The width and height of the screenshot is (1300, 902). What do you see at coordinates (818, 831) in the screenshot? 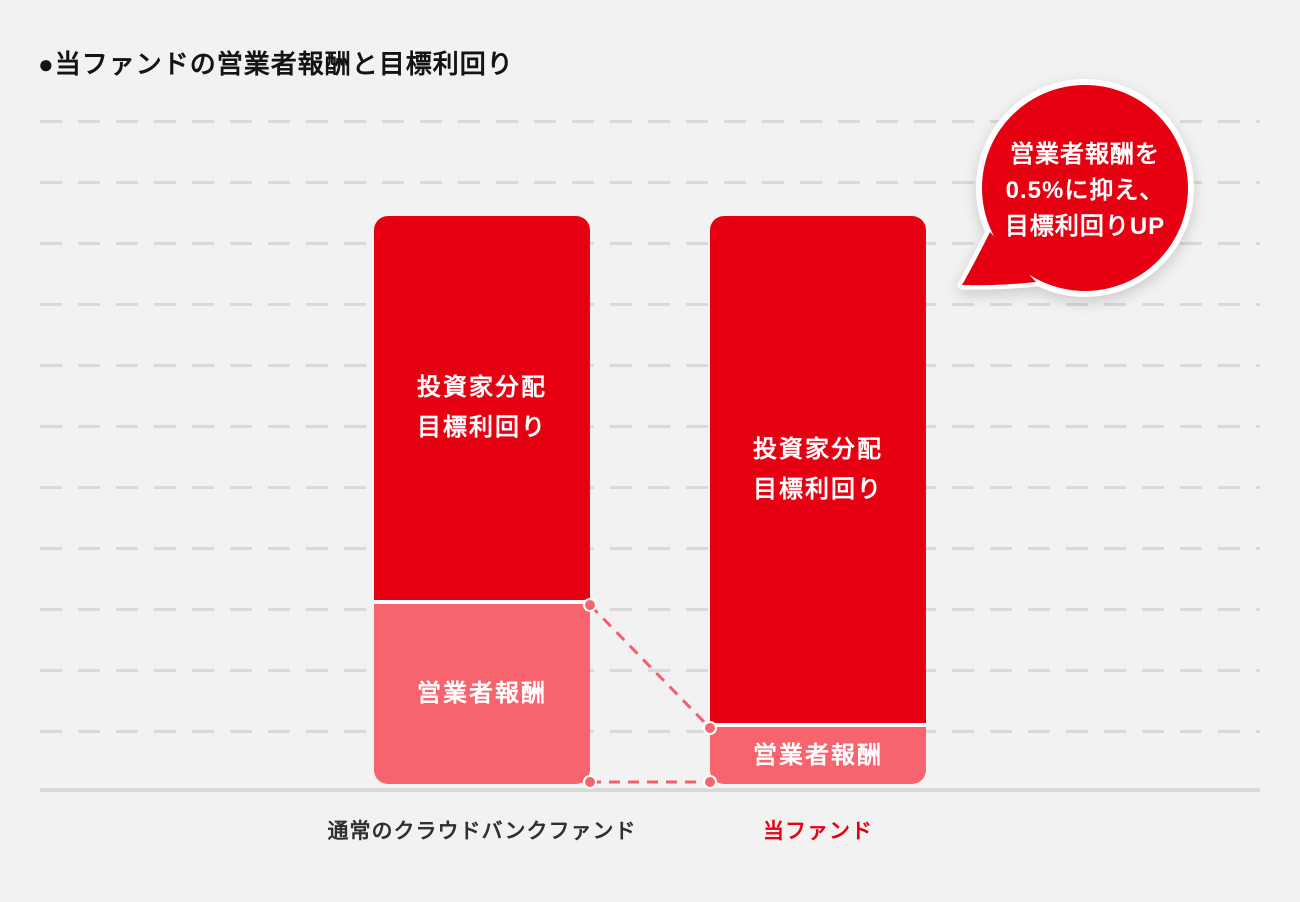
I see `x-label-this-fund: 当ファンド` at bounding box center [818, 831].